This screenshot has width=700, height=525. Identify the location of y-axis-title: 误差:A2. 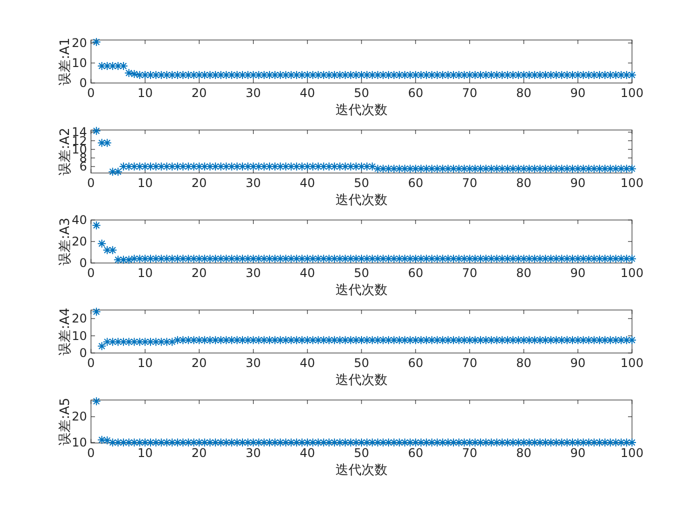
(65, 152).